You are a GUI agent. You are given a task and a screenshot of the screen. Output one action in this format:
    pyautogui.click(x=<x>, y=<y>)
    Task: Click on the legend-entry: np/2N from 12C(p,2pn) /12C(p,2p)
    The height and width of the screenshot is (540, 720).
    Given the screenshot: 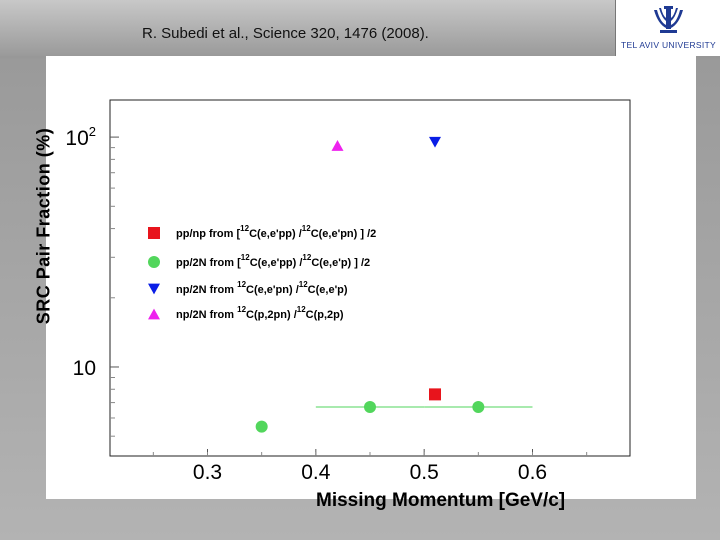 What is the action you would take?
    pyautogui.click(x=260, y=313)
    